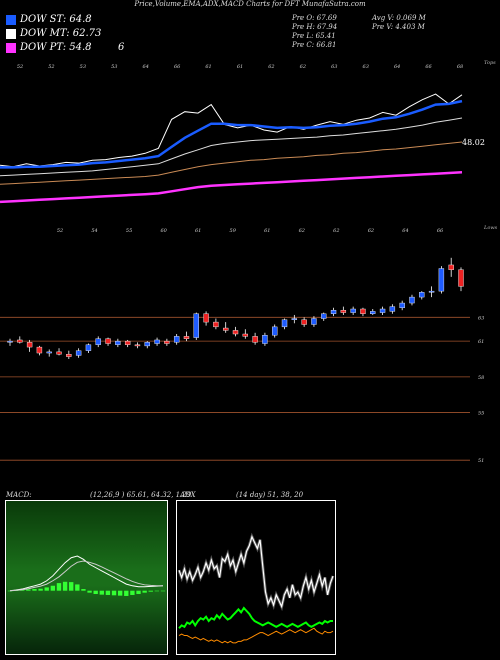  What do you see at coordinates (440, 231) in the screenshot?
I see `price-top-label: 66` at bounding box center [440, 231].